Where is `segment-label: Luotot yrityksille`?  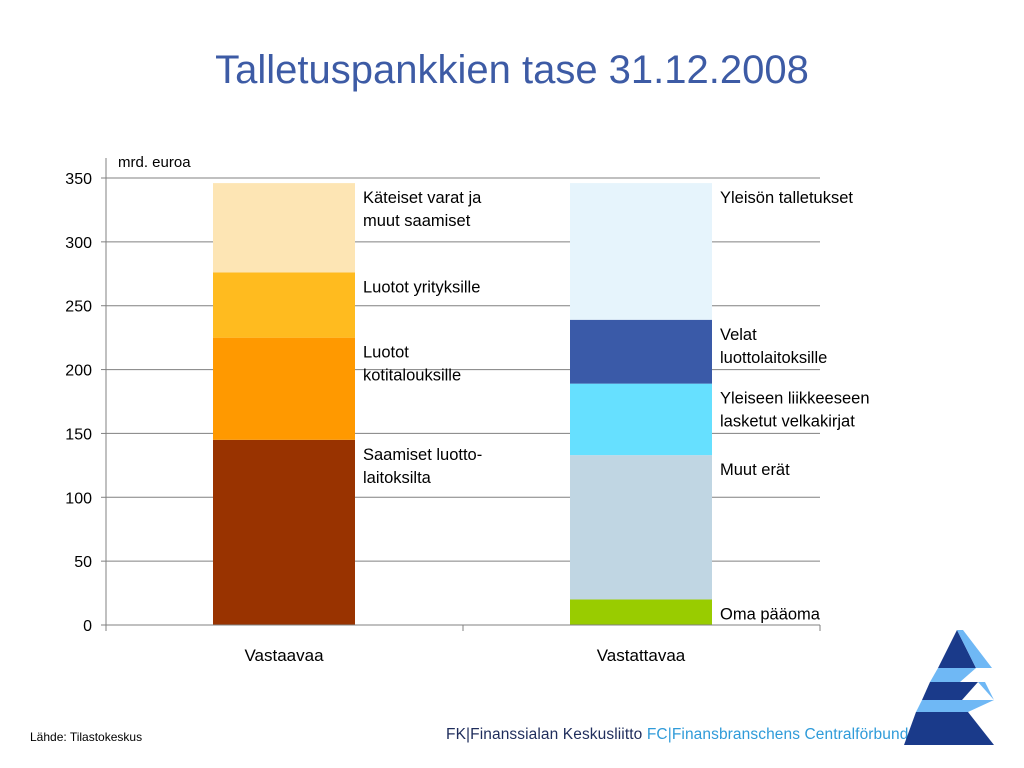 segment-label: Luotot yrityksille is located at coordinates (421, 288).